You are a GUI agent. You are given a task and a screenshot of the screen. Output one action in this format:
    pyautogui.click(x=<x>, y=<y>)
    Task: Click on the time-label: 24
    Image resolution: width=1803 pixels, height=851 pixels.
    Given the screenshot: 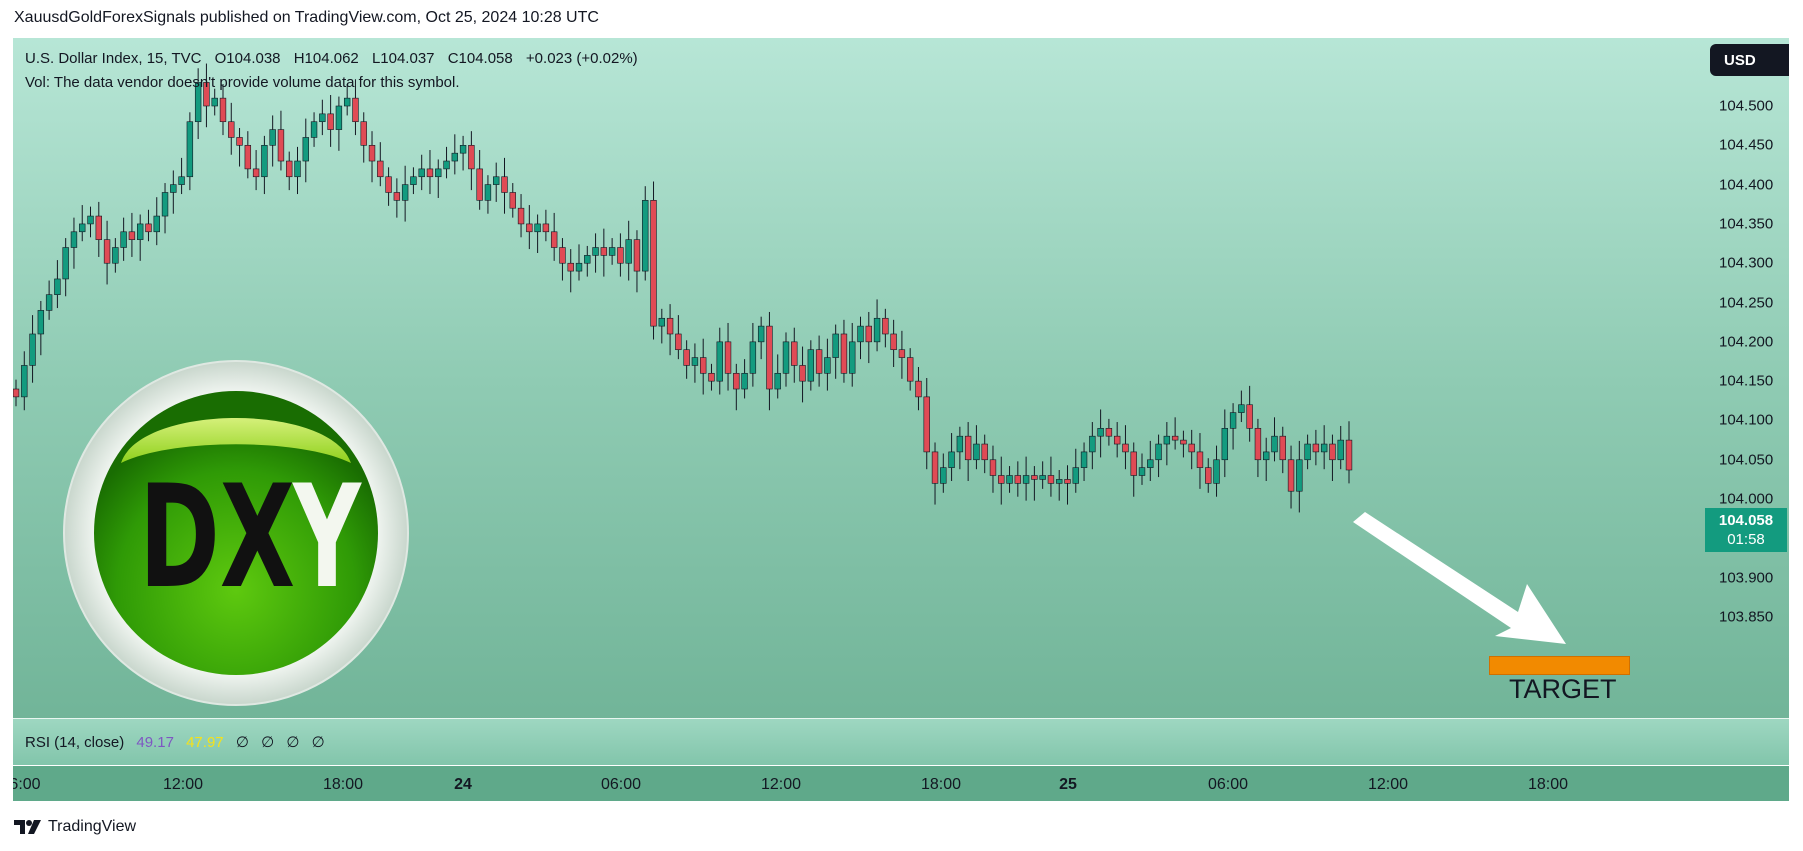 What is the action you would take?
    pyautogui.click(x=463, y=784)
    